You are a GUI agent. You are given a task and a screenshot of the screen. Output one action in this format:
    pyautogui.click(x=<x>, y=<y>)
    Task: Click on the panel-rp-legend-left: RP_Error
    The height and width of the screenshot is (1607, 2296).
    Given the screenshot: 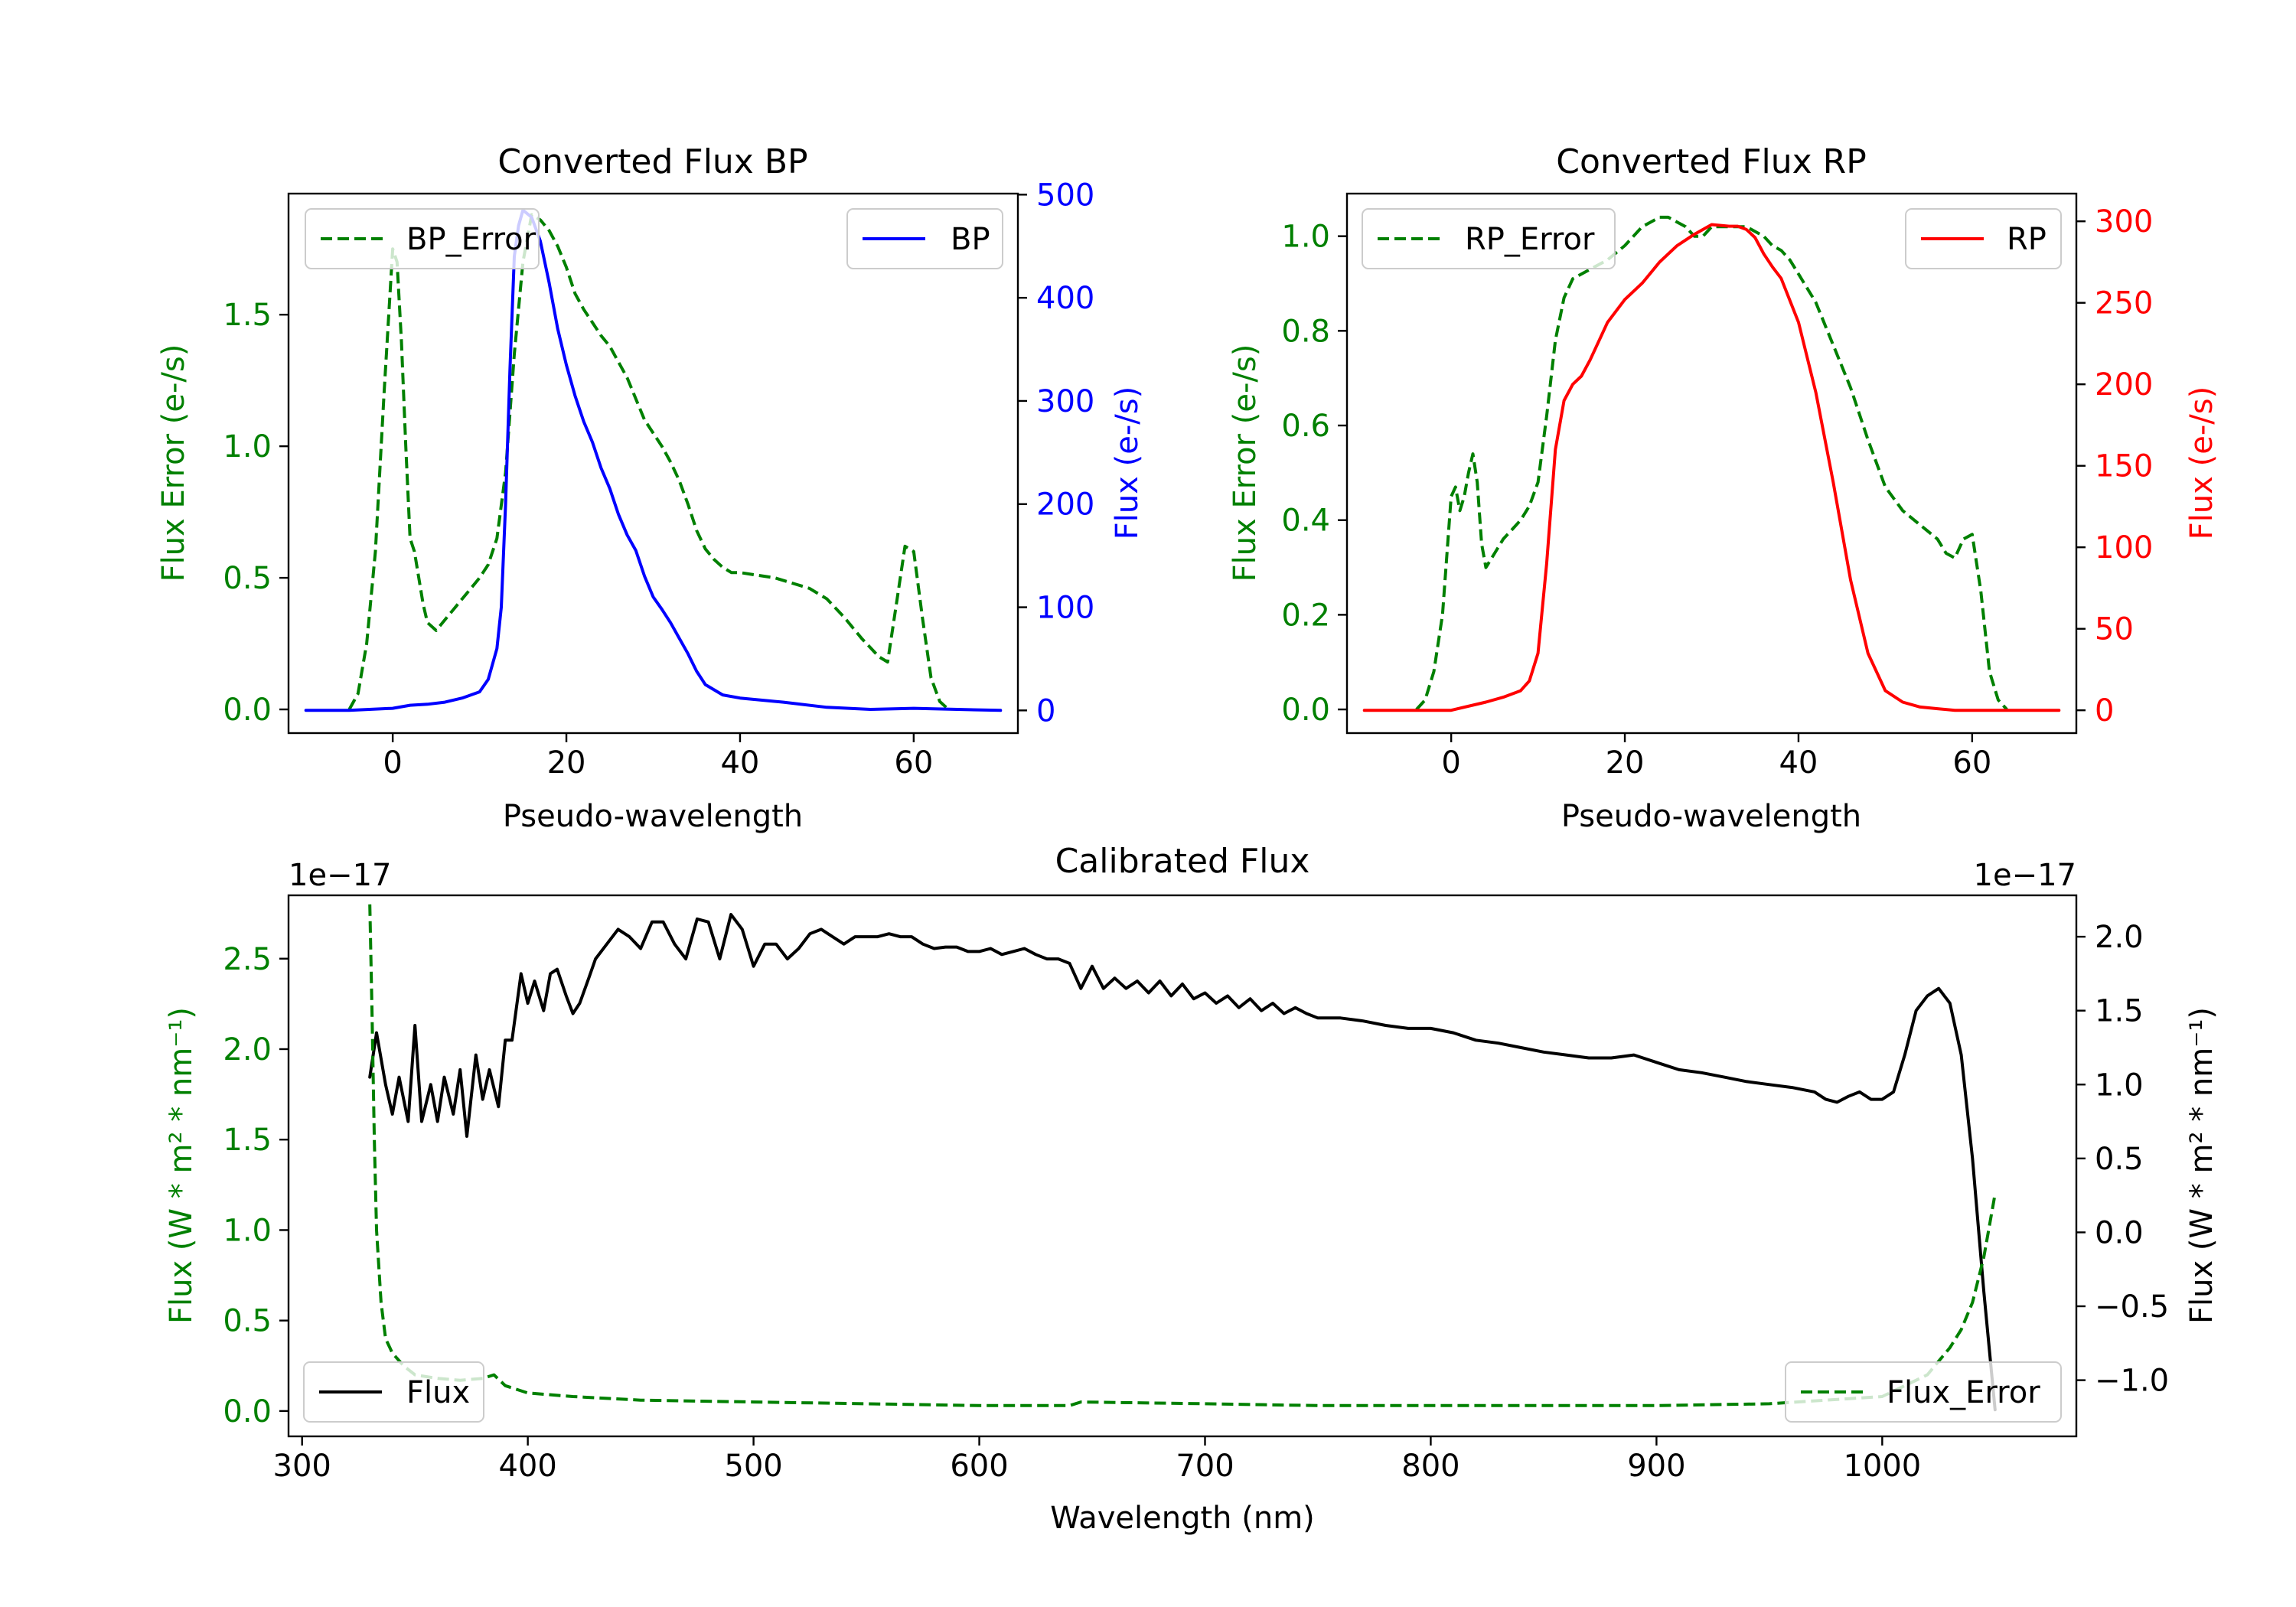 What is the action you would take?
    pyautogui.click(x=1489, y=239)
    